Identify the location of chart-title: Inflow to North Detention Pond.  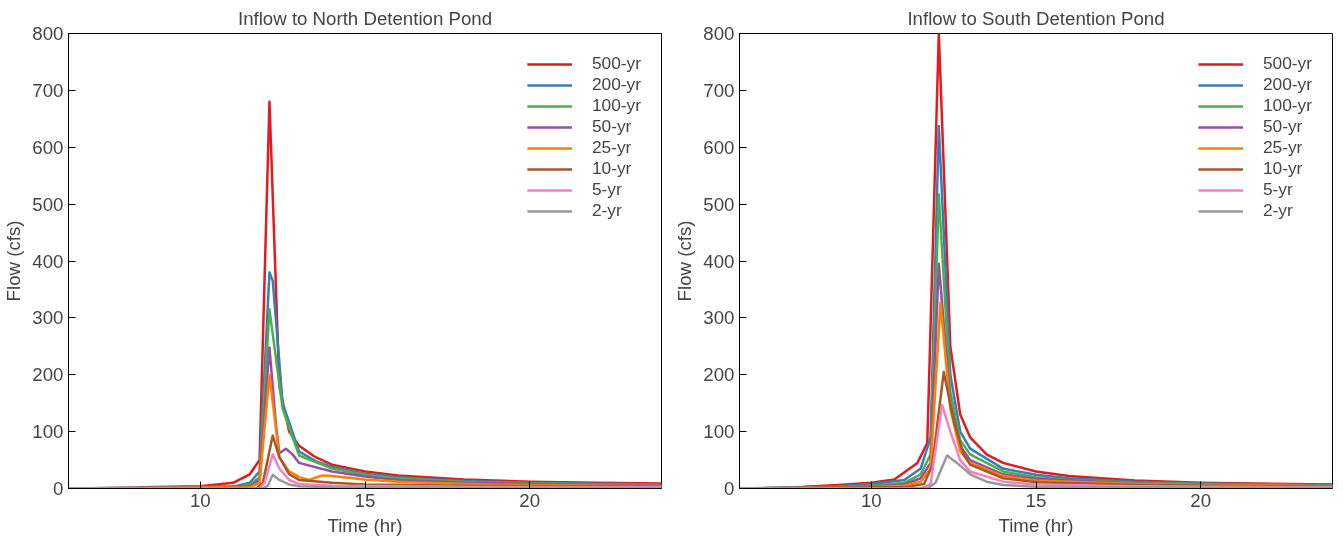
(365, 18).